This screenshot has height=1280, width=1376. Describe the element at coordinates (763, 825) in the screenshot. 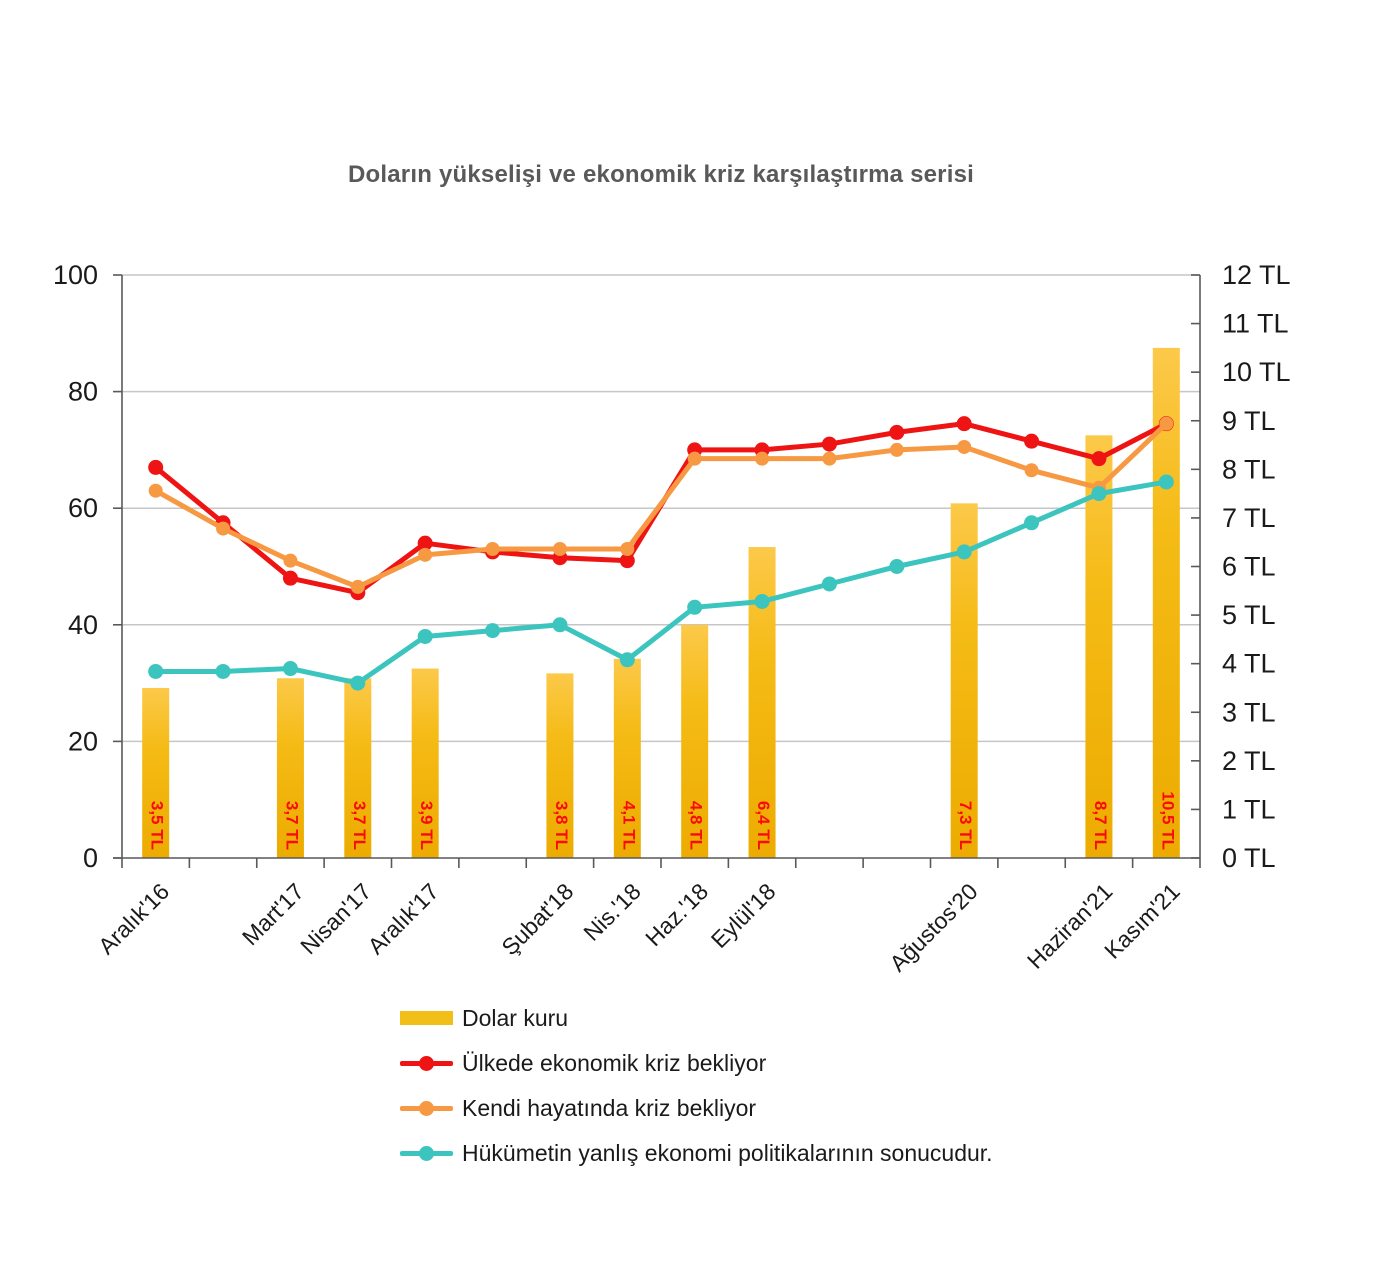

I see `bar-value-label: 6,4 TL` at that location.